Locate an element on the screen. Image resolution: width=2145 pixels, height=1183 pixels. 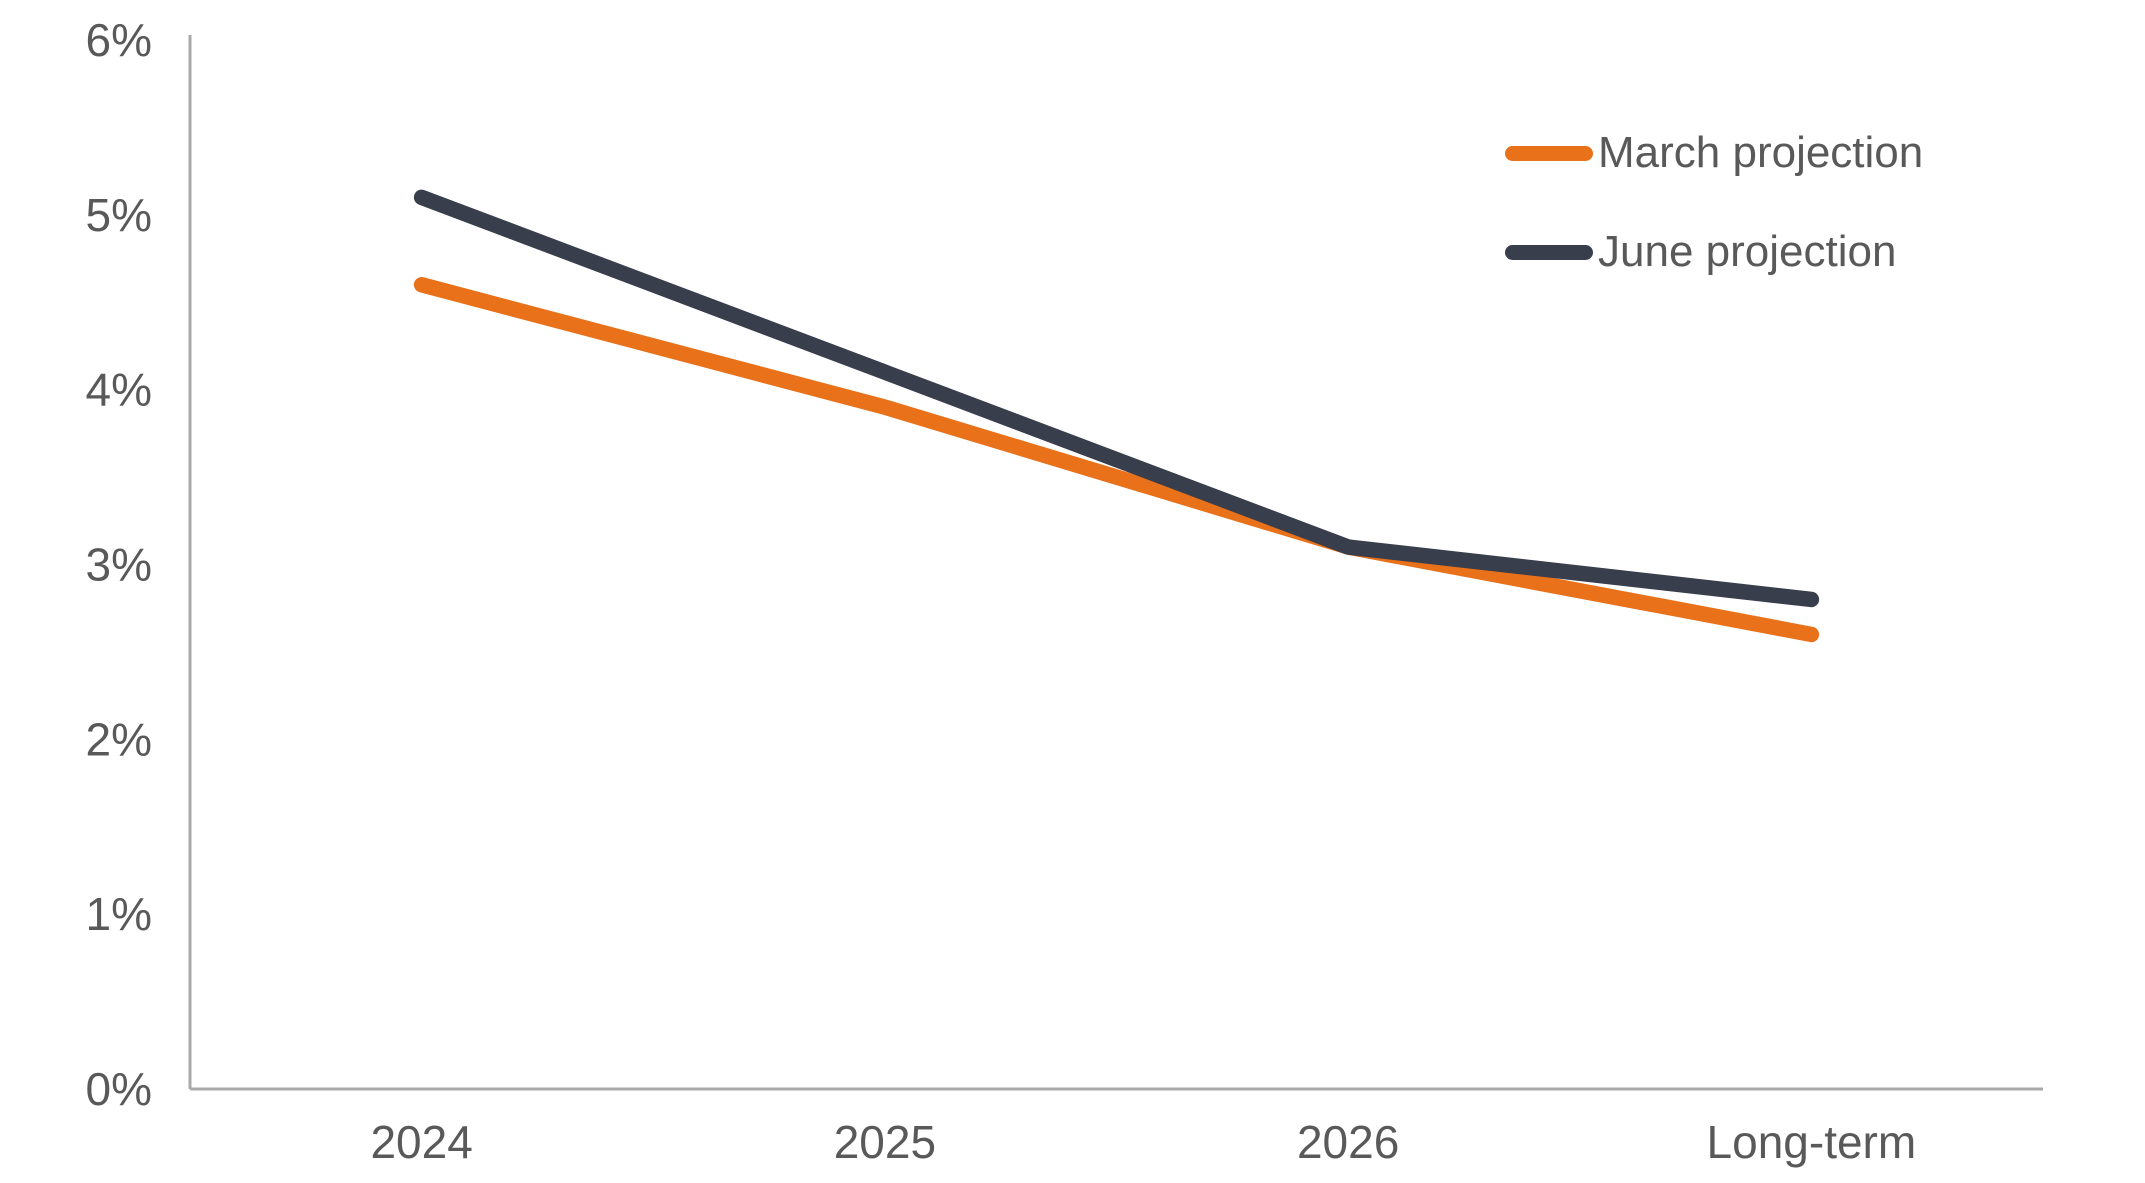
legend-label: June projection is located at coordinates (1747, 251).